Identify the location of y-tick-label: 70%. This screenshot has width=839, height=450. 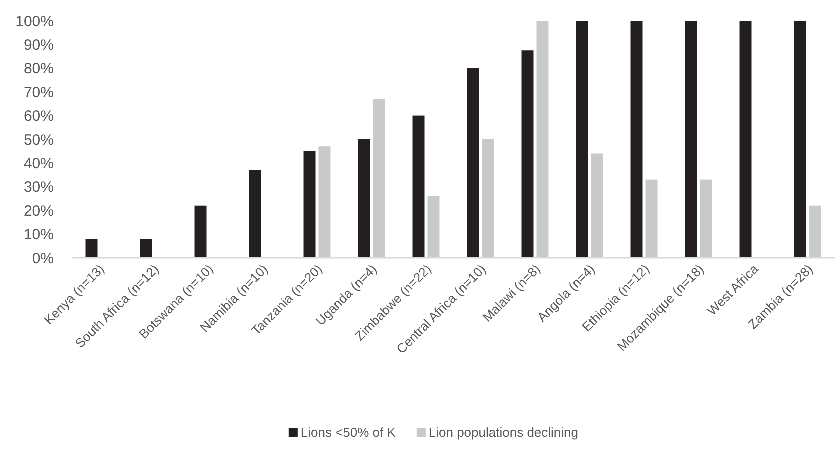
(39, 93).